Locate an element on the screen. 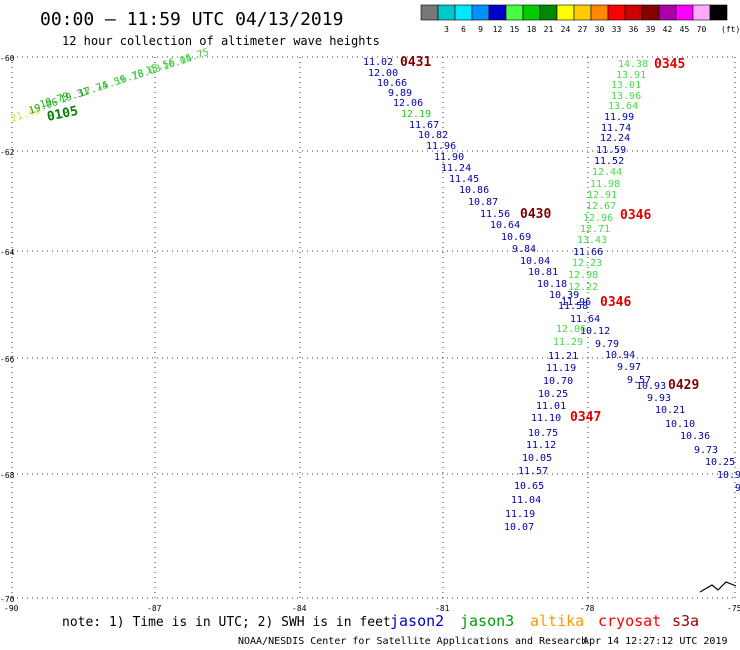  wave-height-value: 10.64 is located at coordinates (505, 225).